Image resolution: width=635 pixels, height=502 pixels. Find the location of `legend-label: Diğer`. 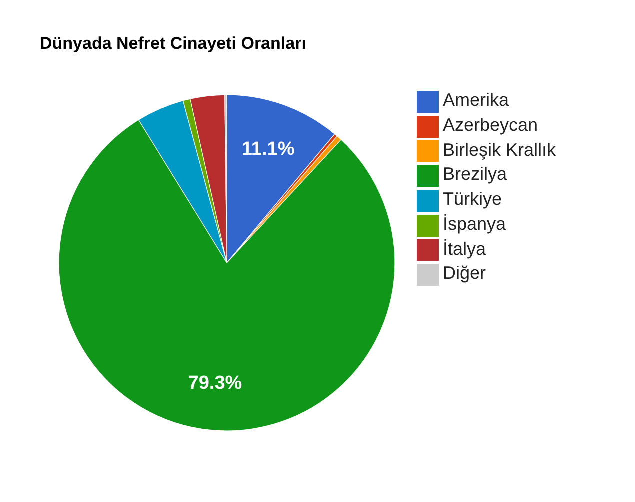

legend-label: Diğer is located at coordinates (464, 273).